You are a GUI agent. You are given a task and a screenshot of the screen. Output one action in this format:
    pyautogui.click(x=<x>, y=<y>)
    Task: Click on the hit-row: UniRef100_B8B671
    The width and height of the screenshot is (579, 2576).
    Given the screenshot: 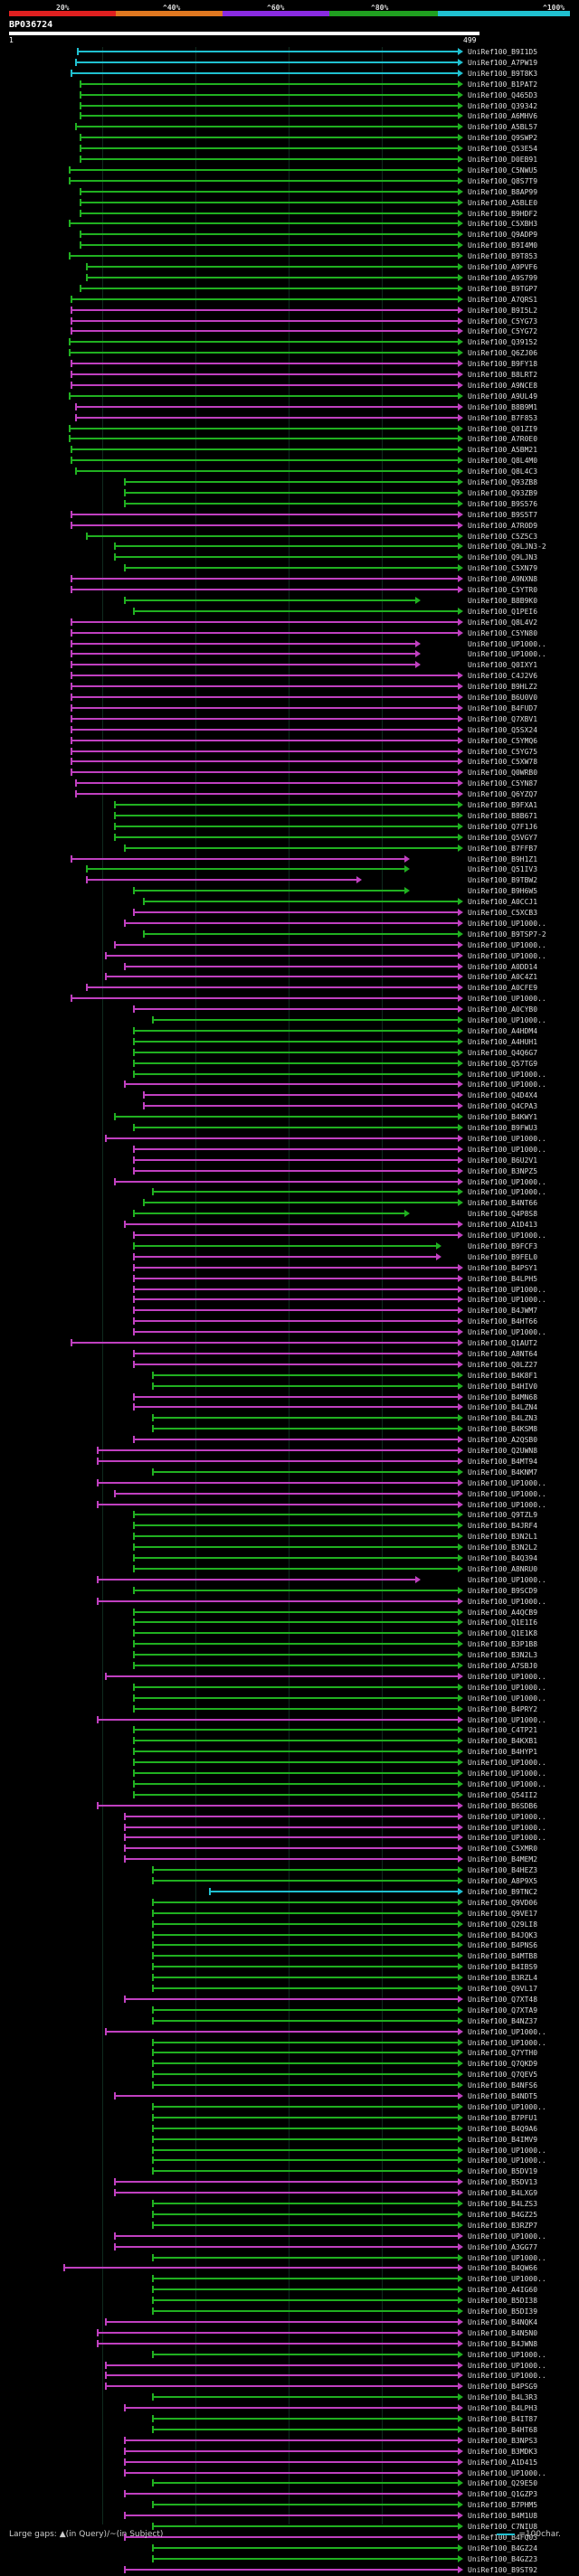 What is the action you would take?
    pyautogui.click(x=289, y=816)
    